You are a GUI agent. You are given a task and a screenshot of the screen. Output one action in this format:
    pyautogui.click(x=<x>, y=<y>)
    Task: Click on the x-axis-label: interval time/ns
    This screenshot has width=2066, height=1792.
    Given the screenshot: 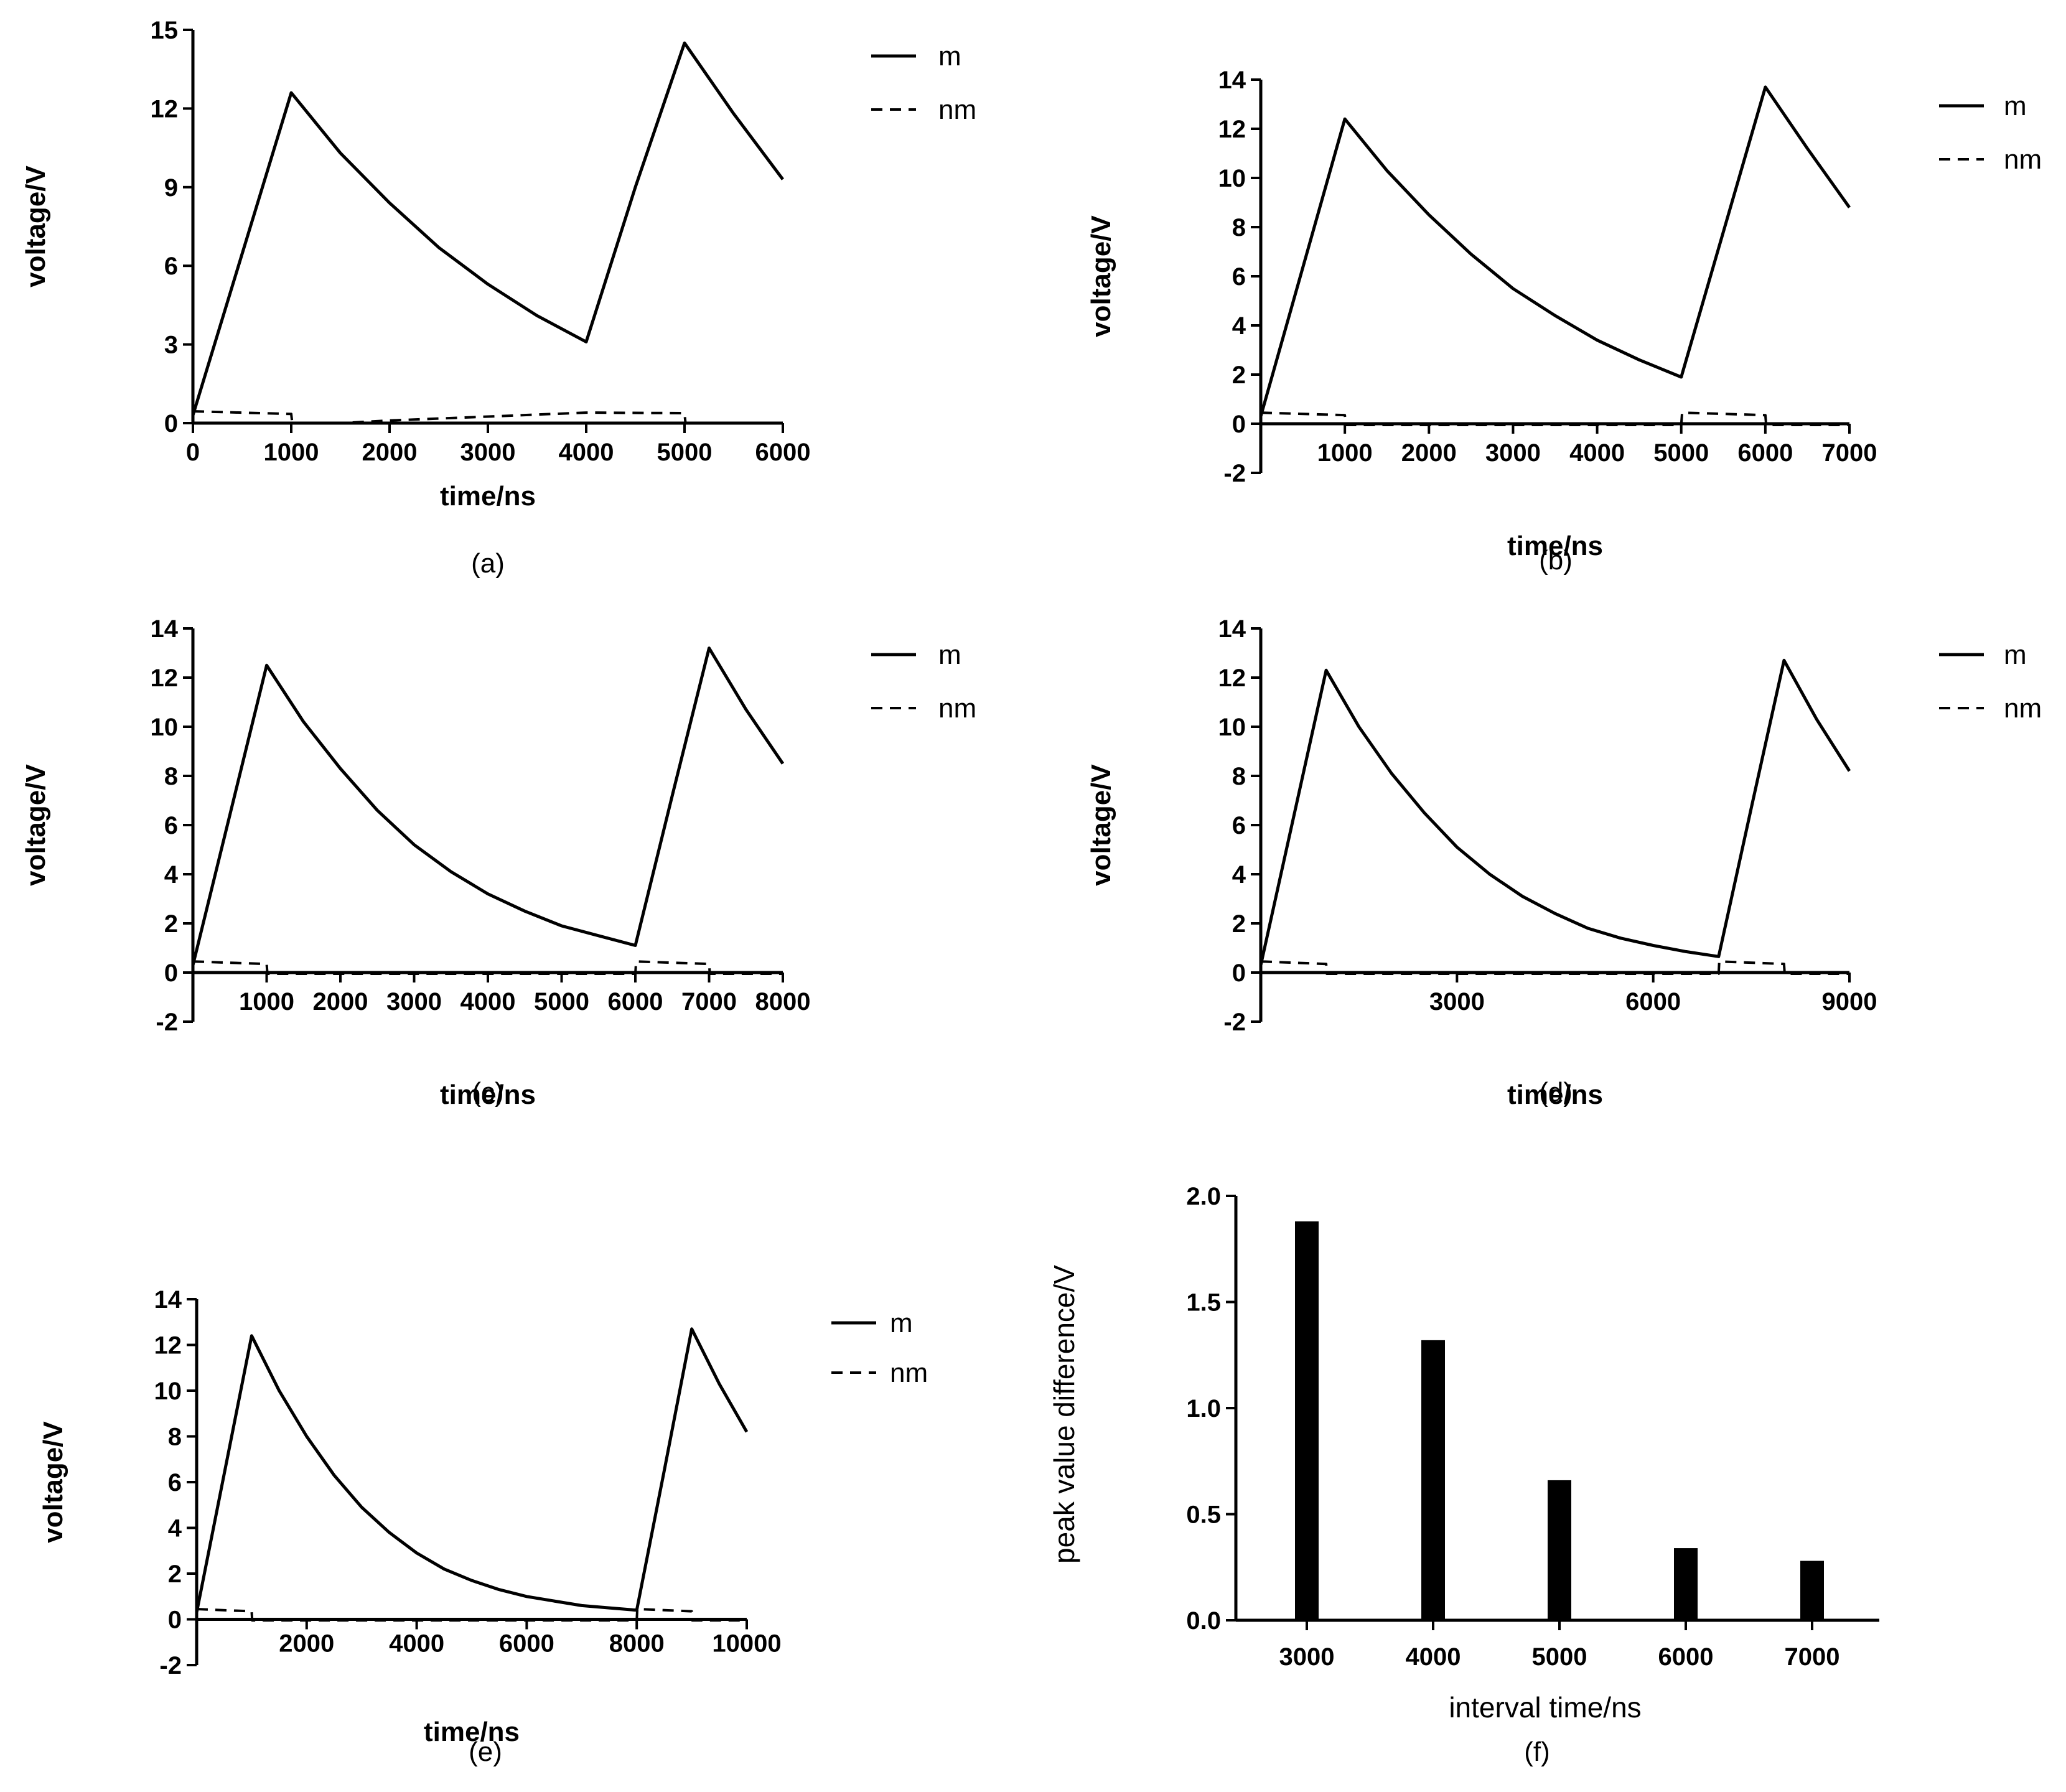 What is the action you would take?
    pyautogui.click(x=1545, y=1708)
    